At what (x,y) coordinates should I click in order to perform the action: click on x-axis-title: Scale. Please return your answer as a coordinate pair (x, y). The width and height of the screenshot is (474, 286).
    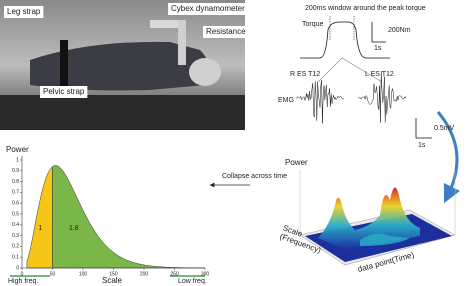
    Looking at the image, I should click on (112, 280).